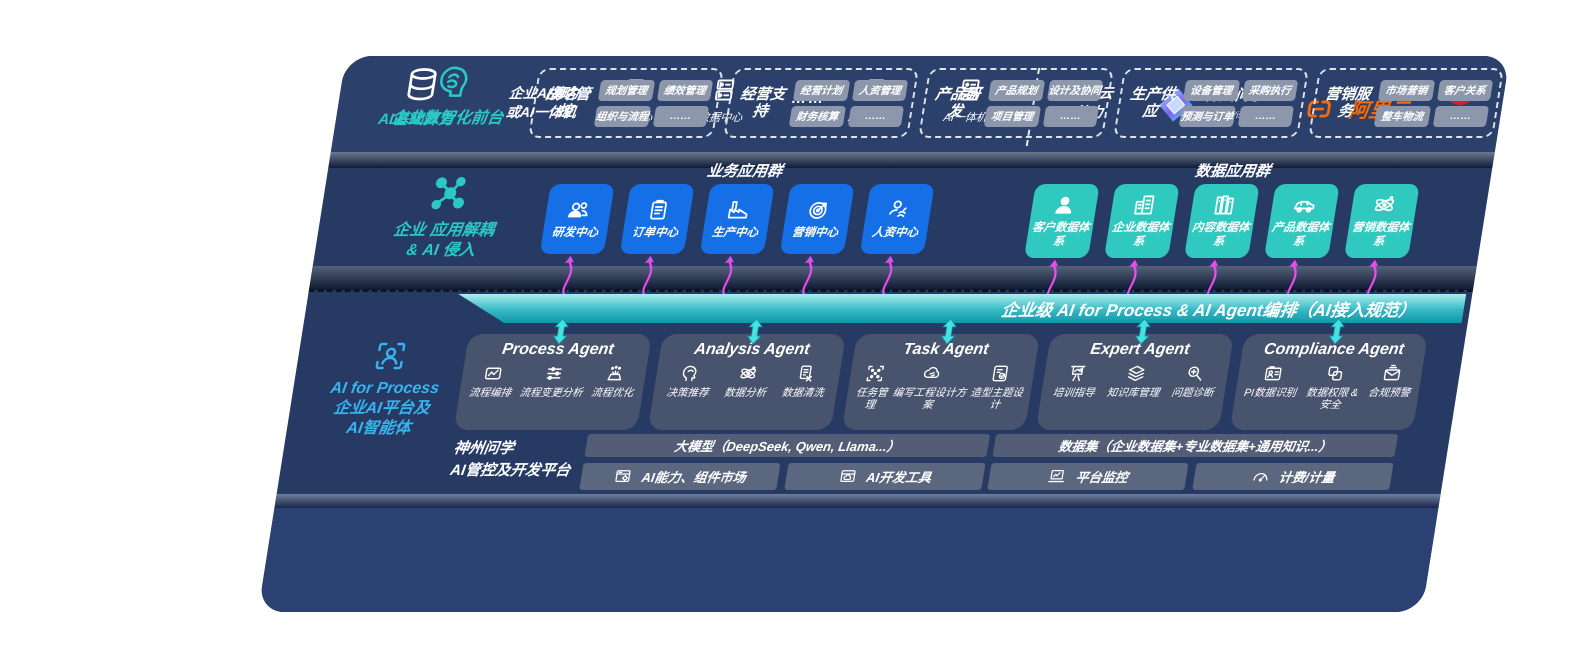 The width and height of the screenshot is (1572, 647). What do you see at coordinates (685, 90) in the screenshot?
I see `chip: 绩效管理` at bounding box center [685, 90].